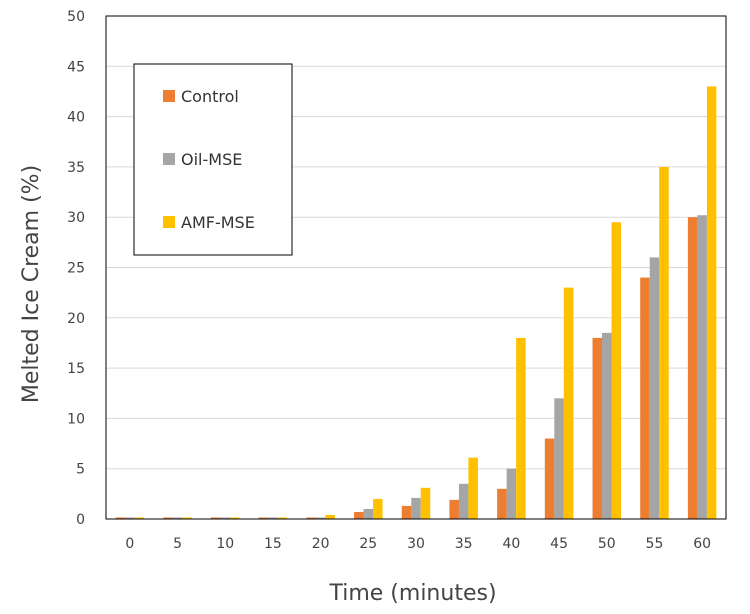 The image size is (750, 614). I want to click on x-tick-label: 50, so click(607, 544).